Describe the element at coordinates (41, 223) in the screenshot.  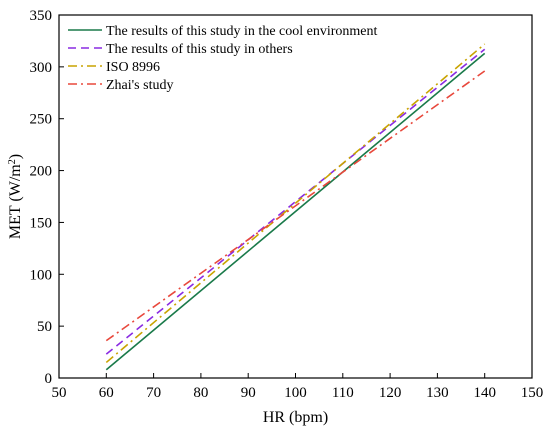
I see `y-tick-label: 150` at that location.